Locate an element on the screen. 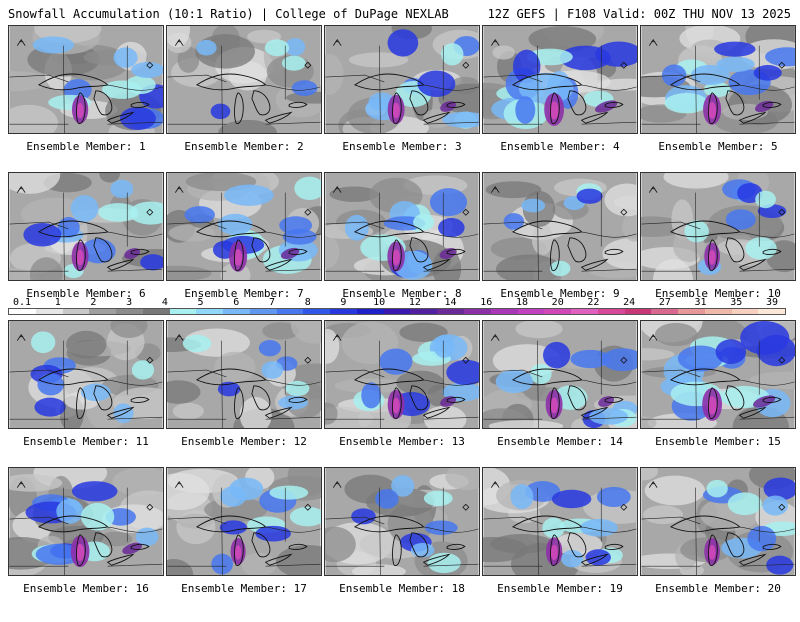 The height and width of the screenshot is (622, 800). colorbar-tick-label: 6 is located at coordinates (236, 302).